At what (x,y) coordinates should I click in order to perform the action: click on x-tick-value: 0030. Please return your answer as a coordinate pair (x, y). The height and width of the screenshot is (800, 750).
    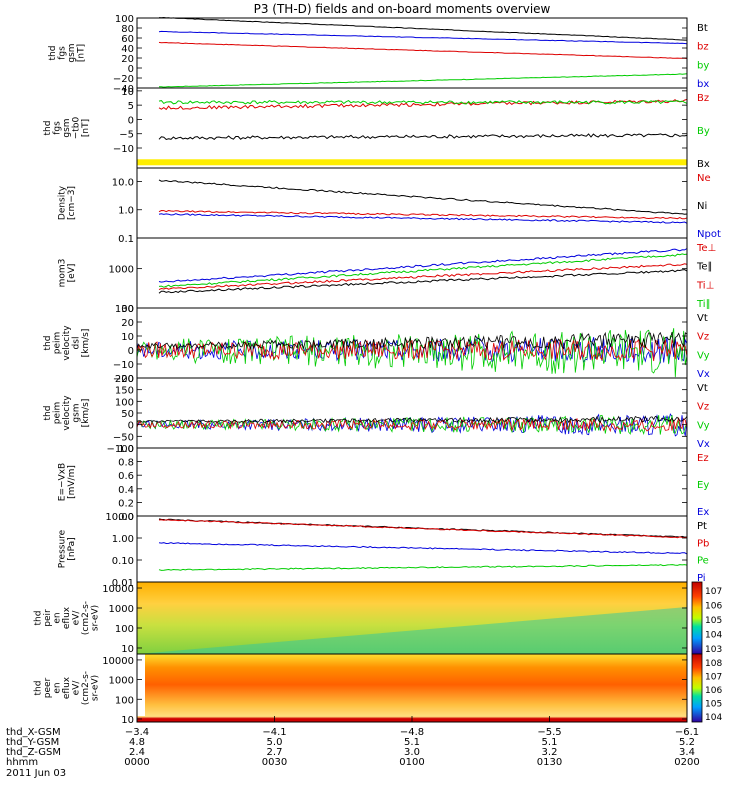
    Looking at the image, I should click on (274, 762).